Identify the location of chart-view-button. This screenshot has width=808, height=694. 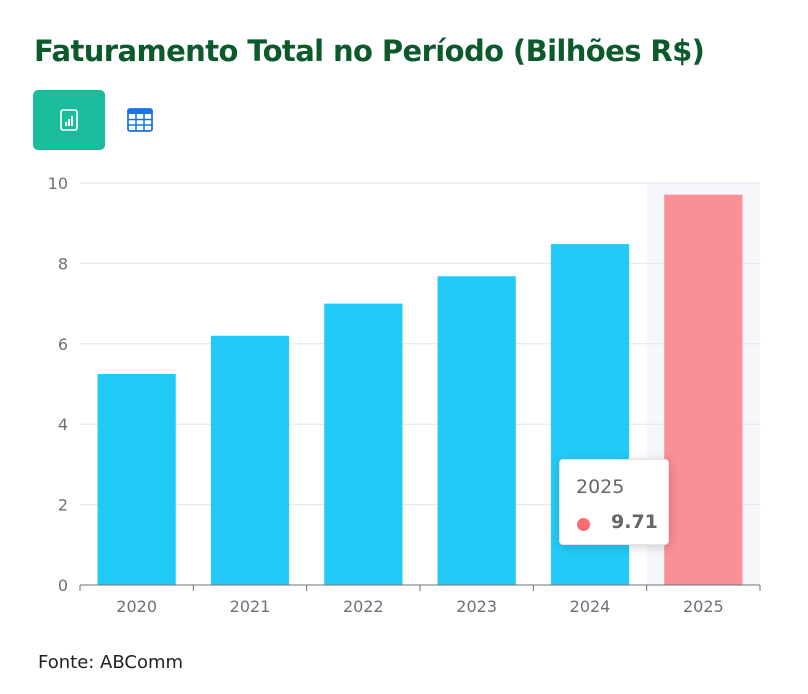
(69, 120).